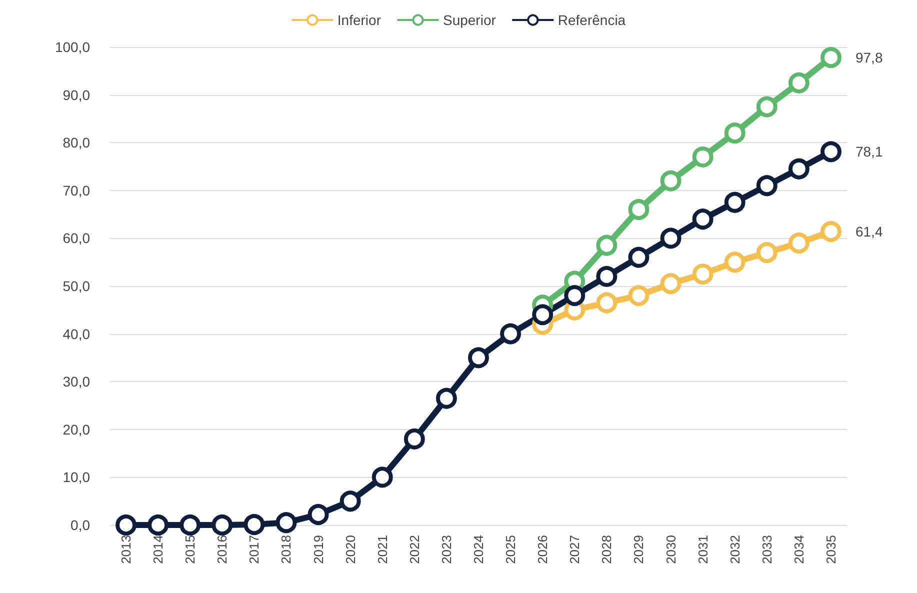  What do you see at coordinates (734, 549) in the screenshot?
I see `x-tick-label: 2032` at bounding box center [734, 549].